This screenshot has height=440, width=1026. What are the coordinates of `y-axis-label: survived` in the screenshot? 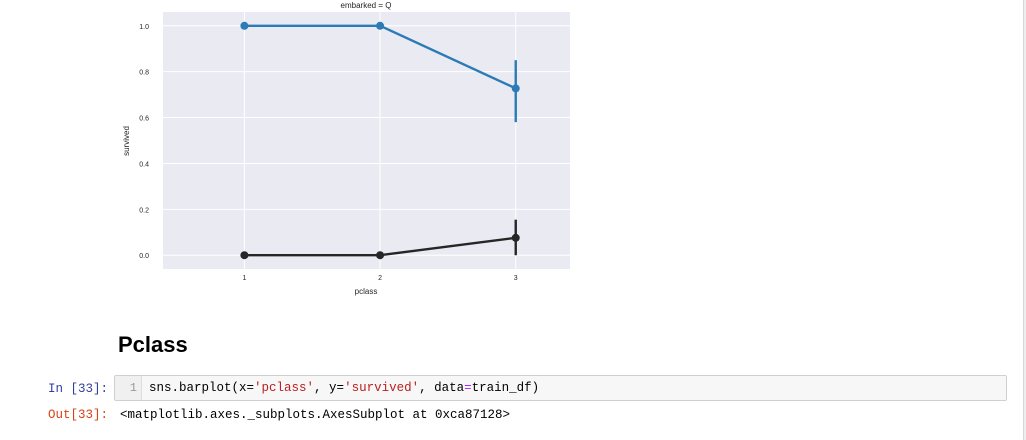 It's located at (126, 141).